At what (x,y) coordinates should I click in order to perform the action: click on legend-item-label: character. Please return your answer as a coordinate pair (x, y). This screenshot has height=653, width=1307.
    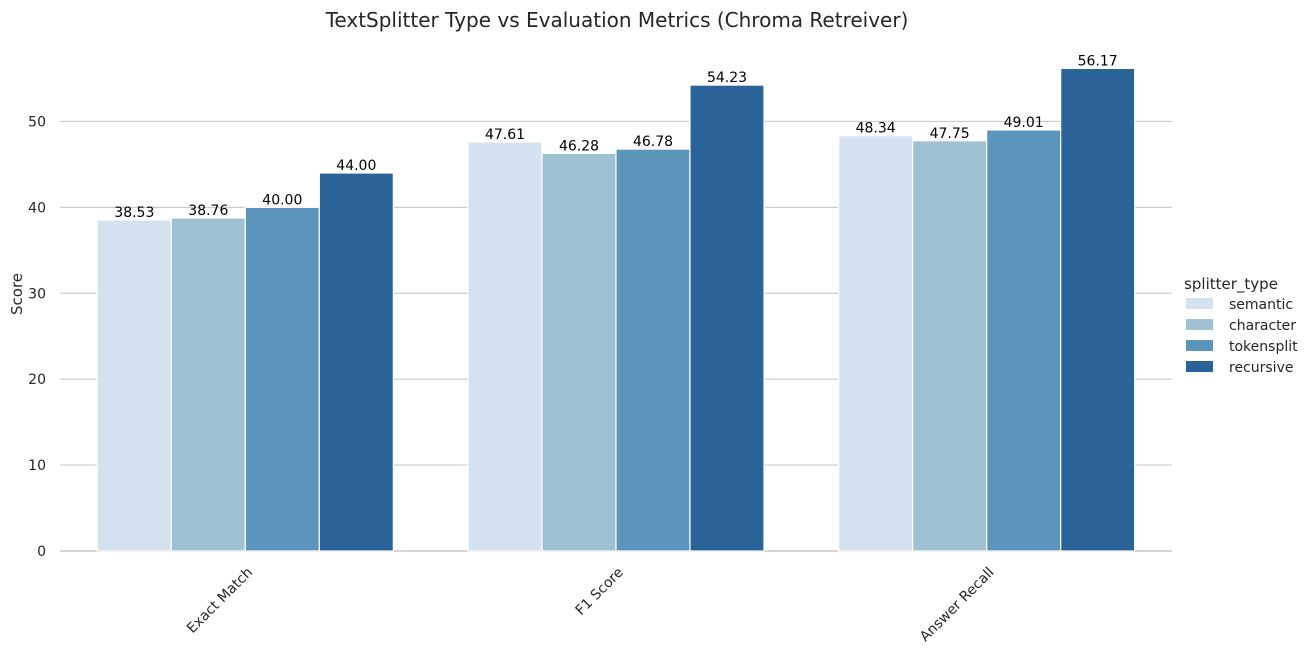
    Looking at the image, I should click on (1262, 326).